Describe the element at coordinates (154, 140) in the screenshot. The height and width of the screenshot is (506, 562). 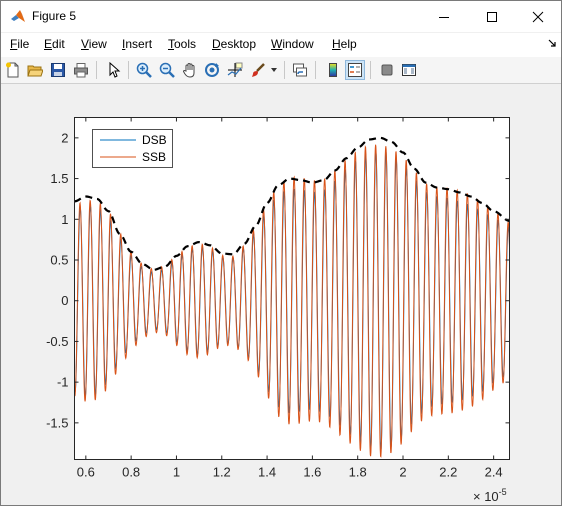
I see `legend-label-dsb: DSB` at that location.